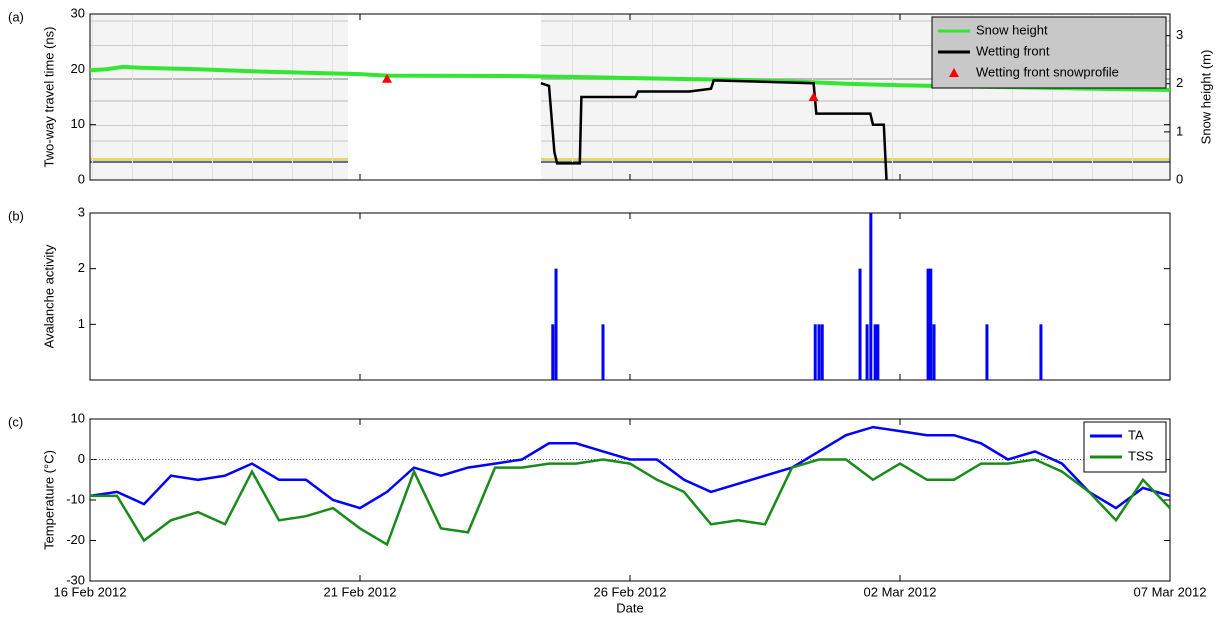  What do you see at coordinates (48, 500) in the screenshot?
I see `y-axis-title: Temperature (°C)` at bounding box center [48, 500].